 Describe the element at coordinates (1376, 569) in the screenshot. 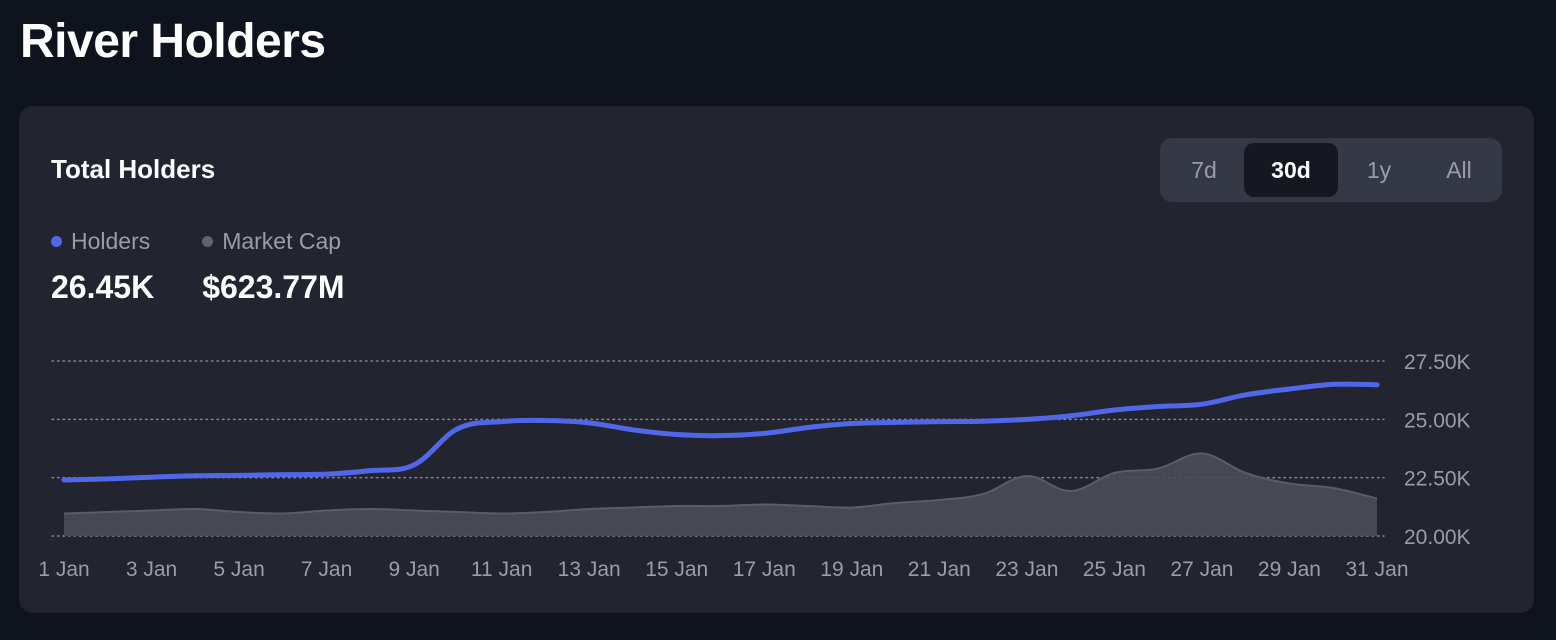

I see `x-tick-label: 31 Jan` at that location.